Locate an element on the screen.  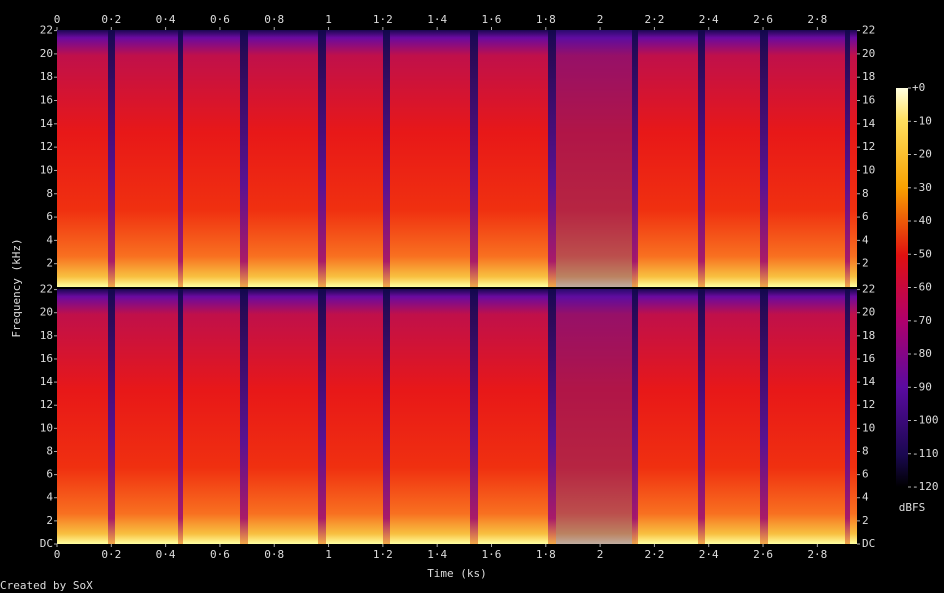
x-tick-label: 0·2 is located at coordinates (111, 19).